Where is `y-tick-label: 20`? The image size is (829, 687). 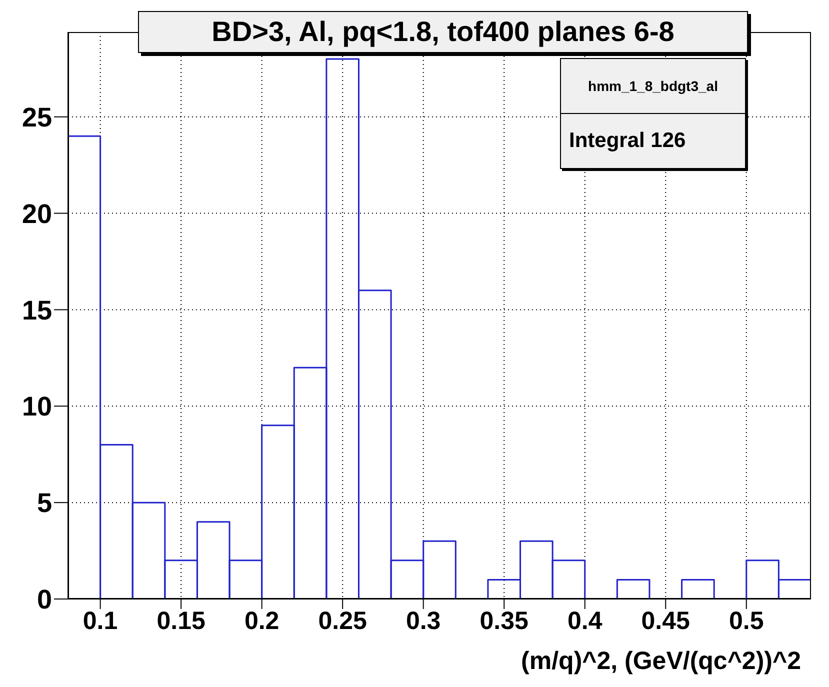 y-tick-label: 20 is located at coordinates (37, 213).